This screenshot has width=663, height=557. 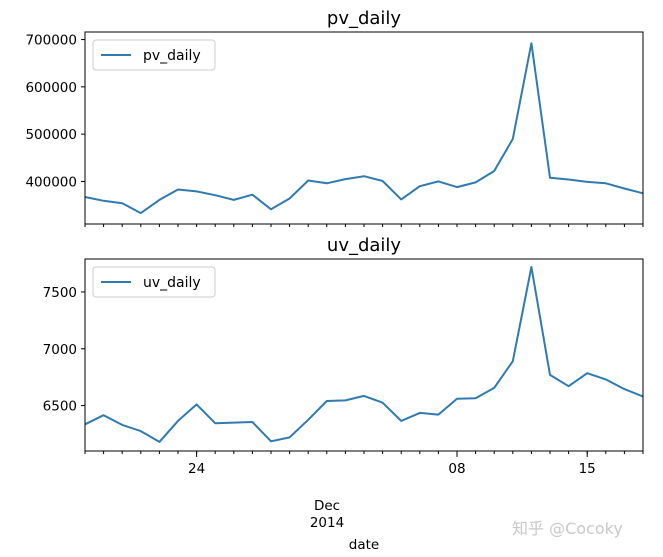 I want to click on legend-label: pv_daily, so click(x=172, y=56).